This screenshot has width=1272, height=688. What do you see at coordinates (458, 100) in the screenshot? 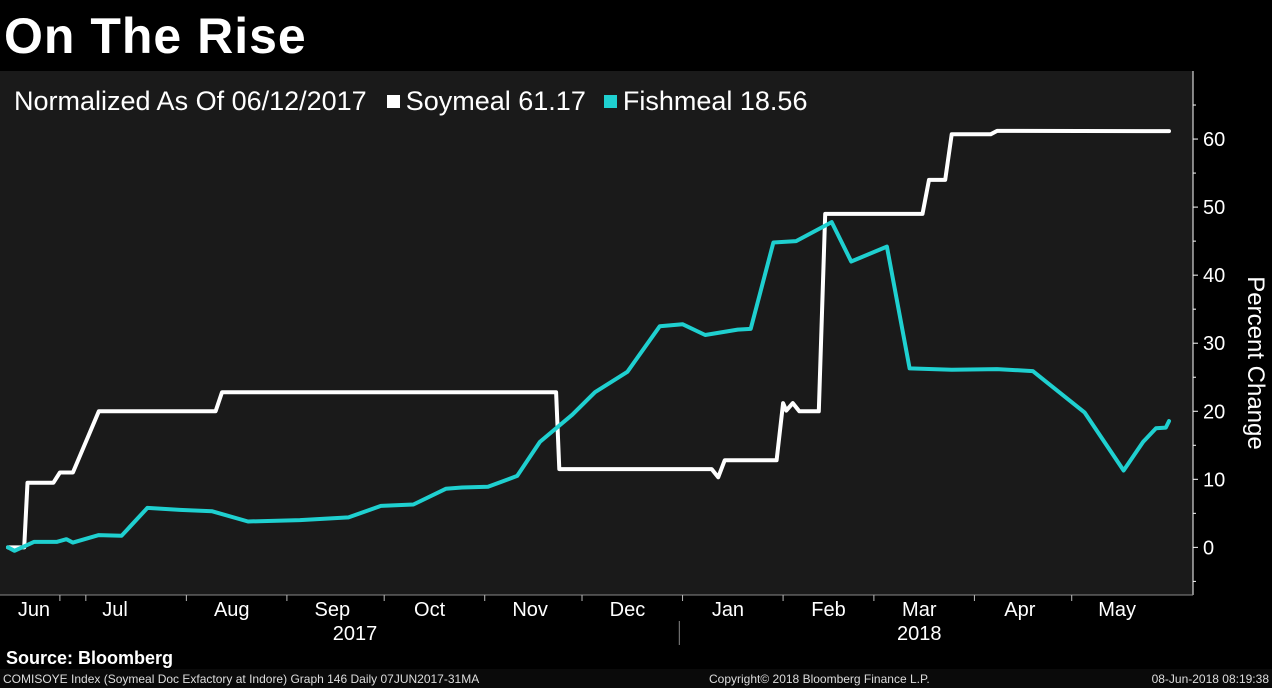
I see `legend-soymeal-name: Soymeal` at bounding box center [458, 100].